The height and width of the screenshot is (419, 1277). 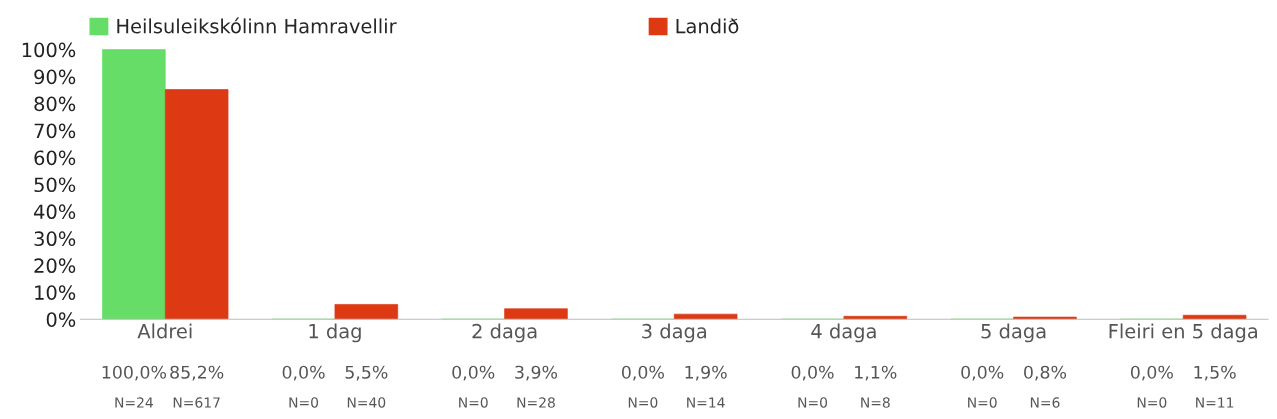 I want to click on data-label: 100,0% N=24, so click(x=134, y=386).